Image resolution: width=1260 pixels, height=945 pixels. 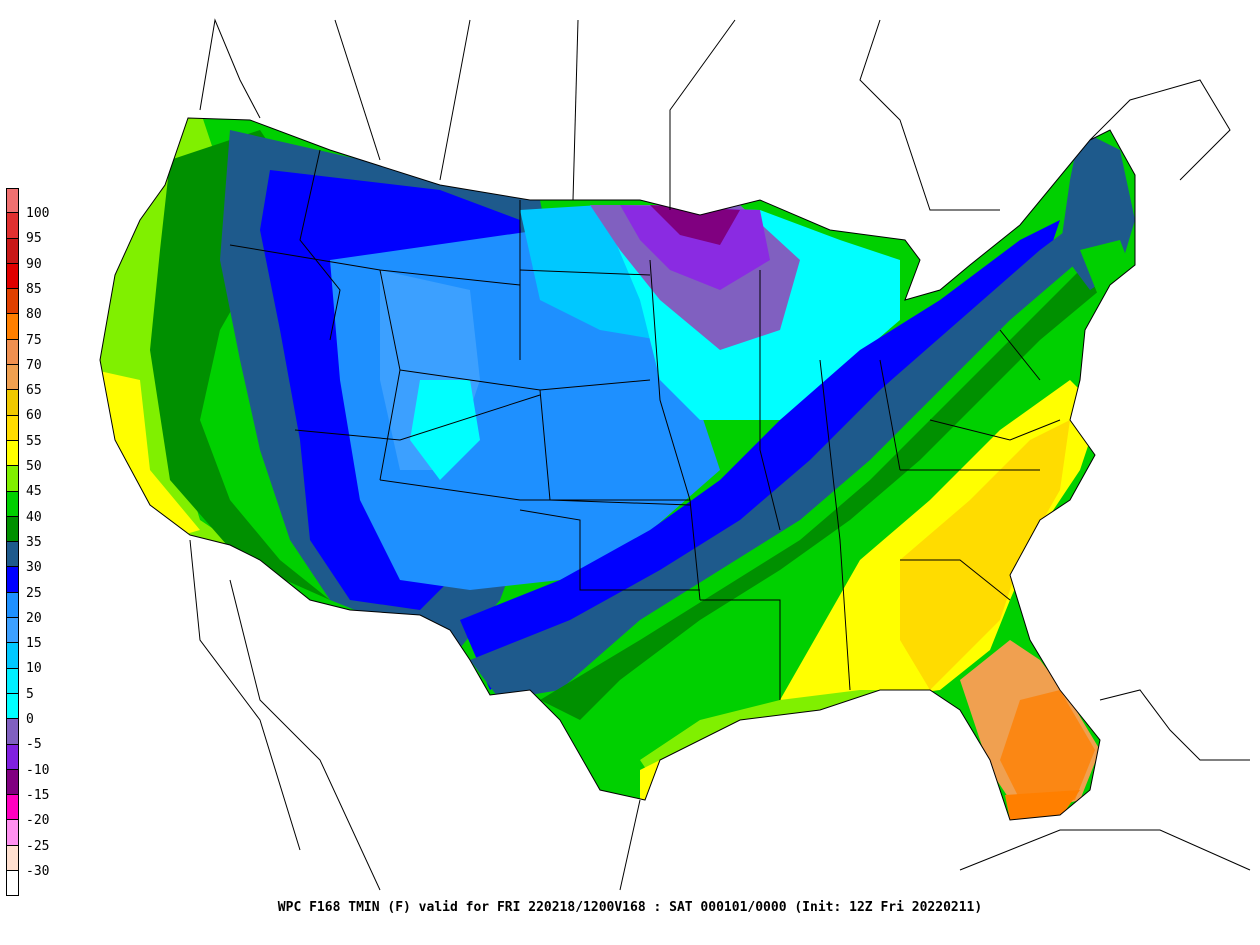 I want to click on legend-label: 45, so click(x=34, y=492).